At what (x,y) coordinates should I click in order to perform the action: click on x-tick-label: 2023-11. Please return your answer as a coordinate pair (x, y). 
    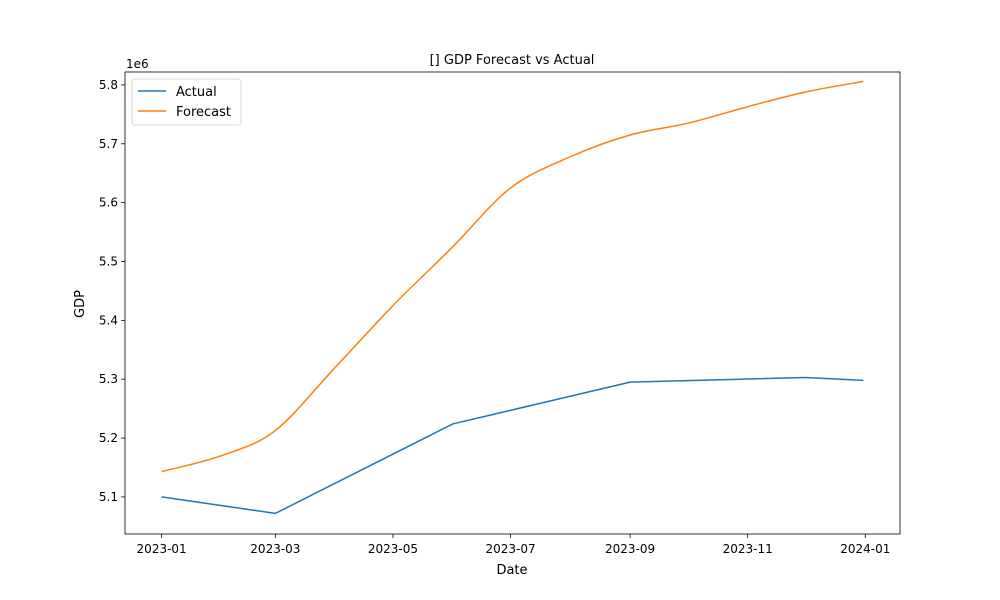
    Looking at the image, I should click on (748, 549).